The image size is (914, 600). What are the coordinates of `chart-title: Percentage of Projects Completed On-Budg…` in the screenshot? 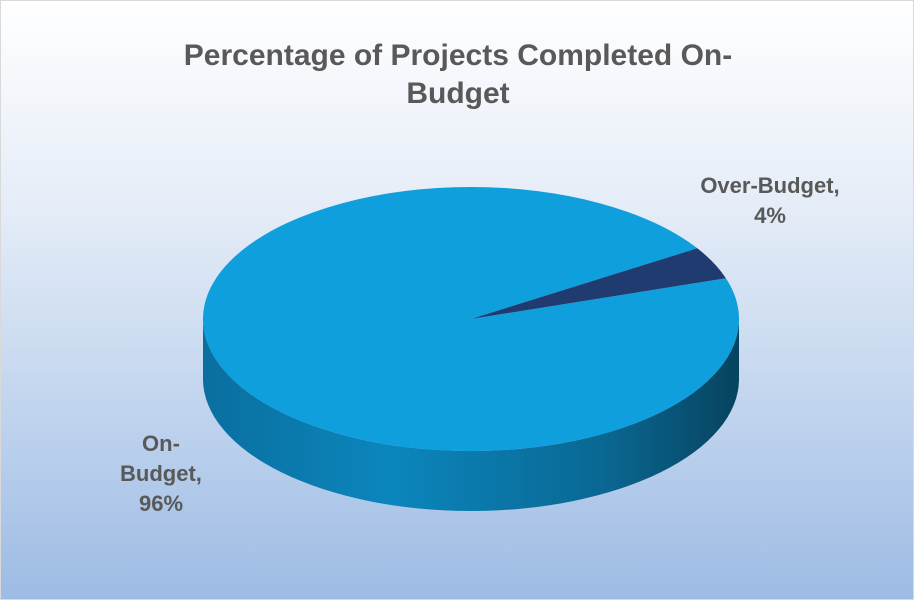 It's located at (458, 74).